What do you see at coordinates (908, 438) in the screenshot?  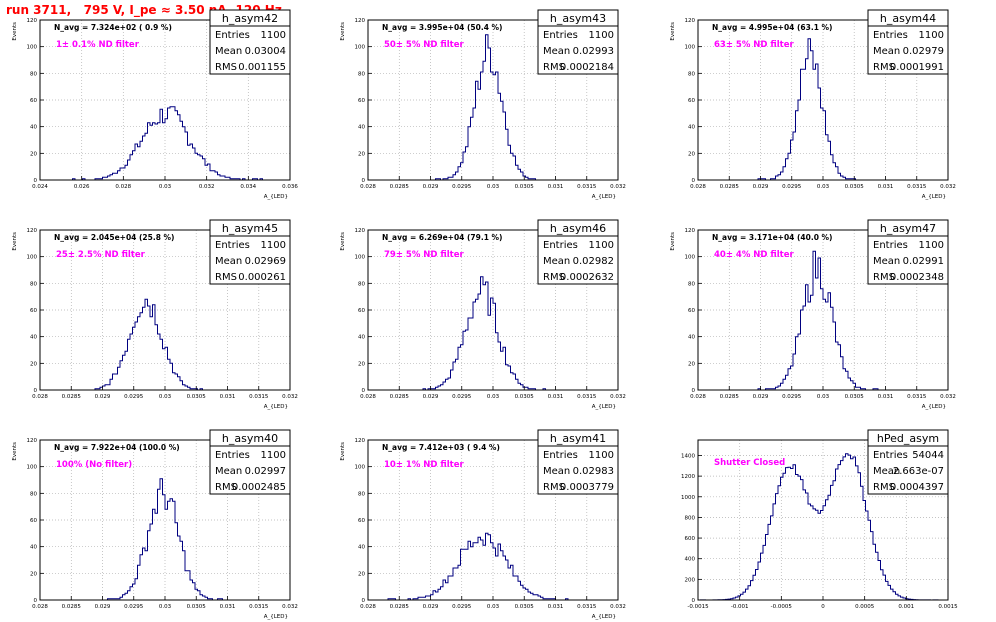 I see `stats-box-name: hPed_asym` at bounding box center [908, 438].